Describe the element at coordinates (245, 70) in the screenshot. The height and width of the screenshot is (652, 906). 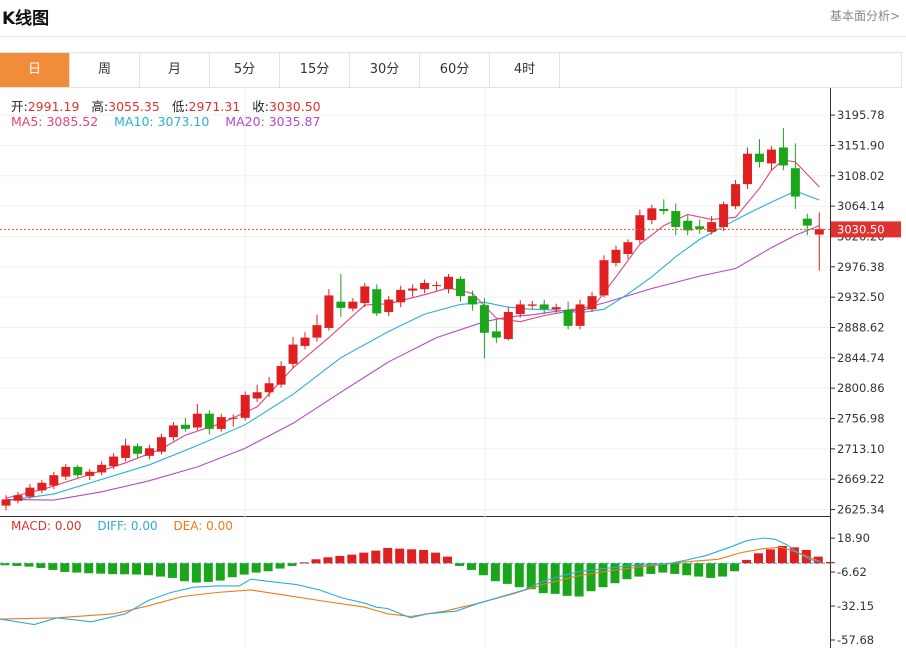
I see `tab-5min: 5分` at that location.